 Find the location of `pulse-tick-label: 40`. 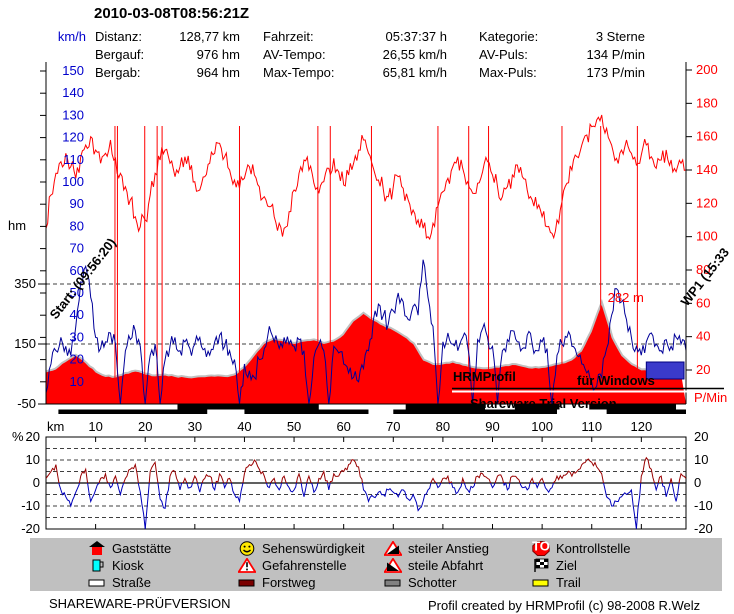

pulse-tick-label: 40 is located at coordinates (703, 336).